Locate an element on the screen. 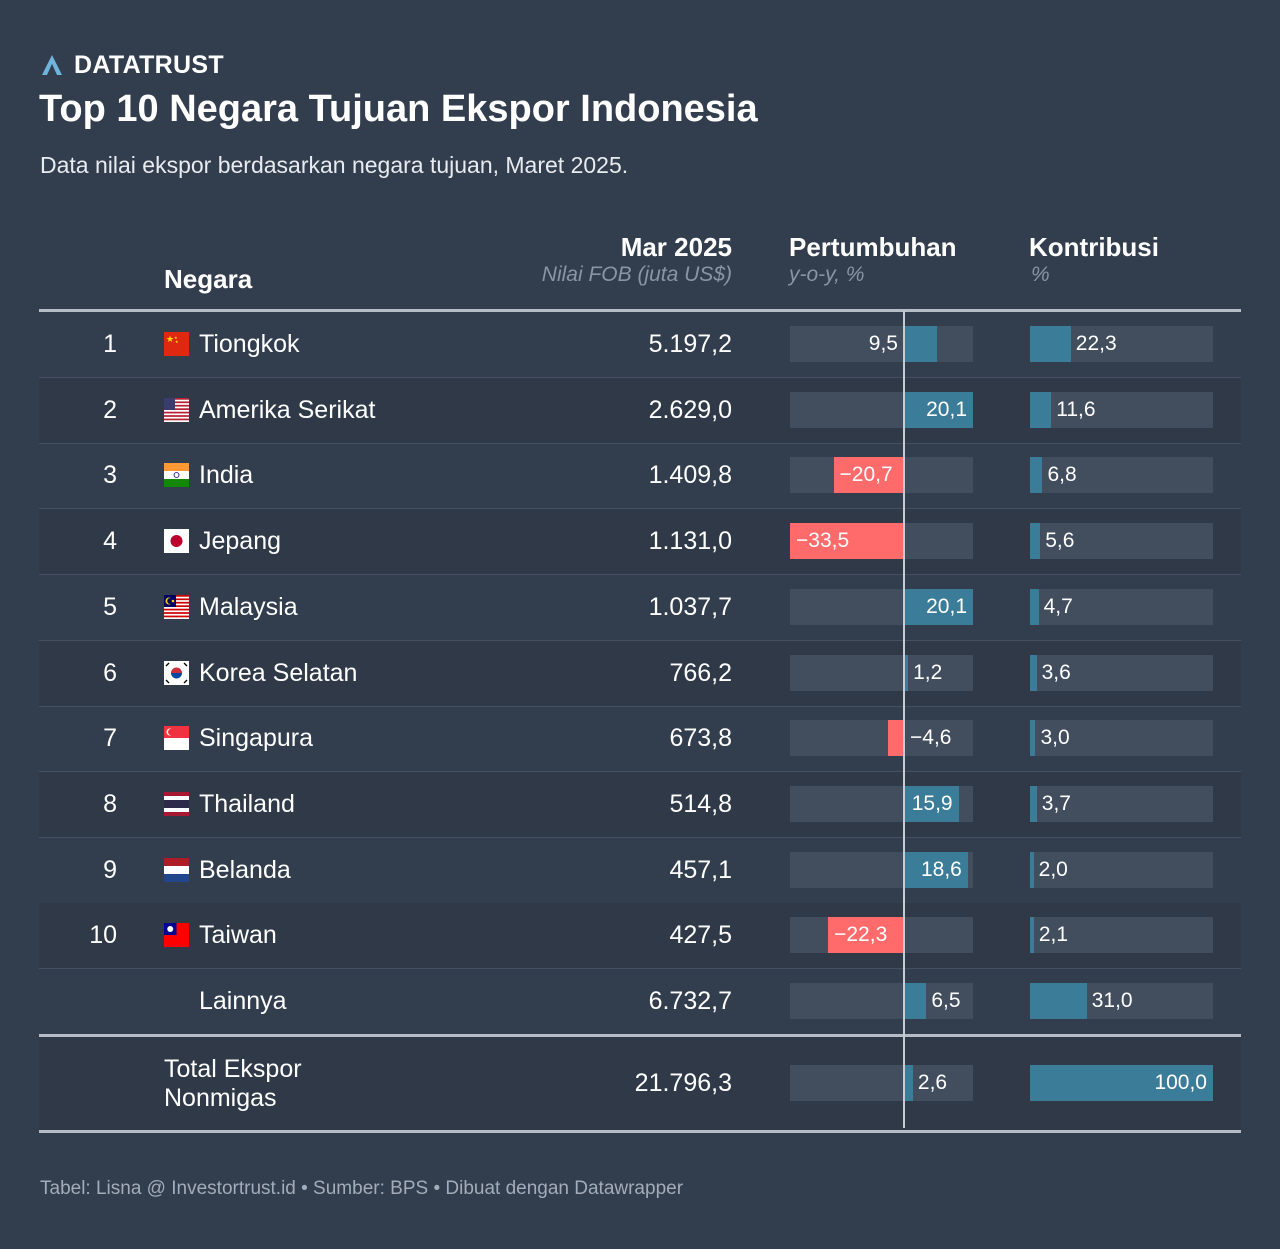 This screenshot has width=1280, height=1249. contribution-label: 3,0 is located at coordinates (1055, 738).